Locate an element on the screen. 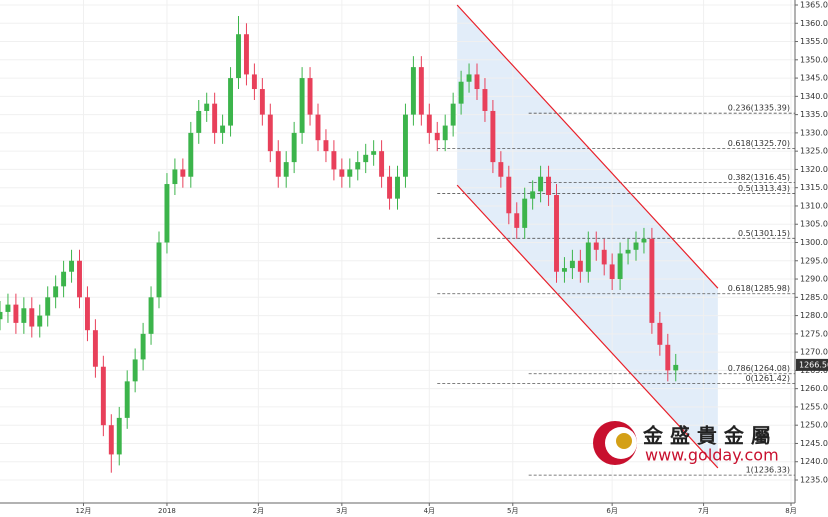 The height and width of the screenshot is (517, 828). y-tick-label: 1315.00 is located at coordinates (814, 187).